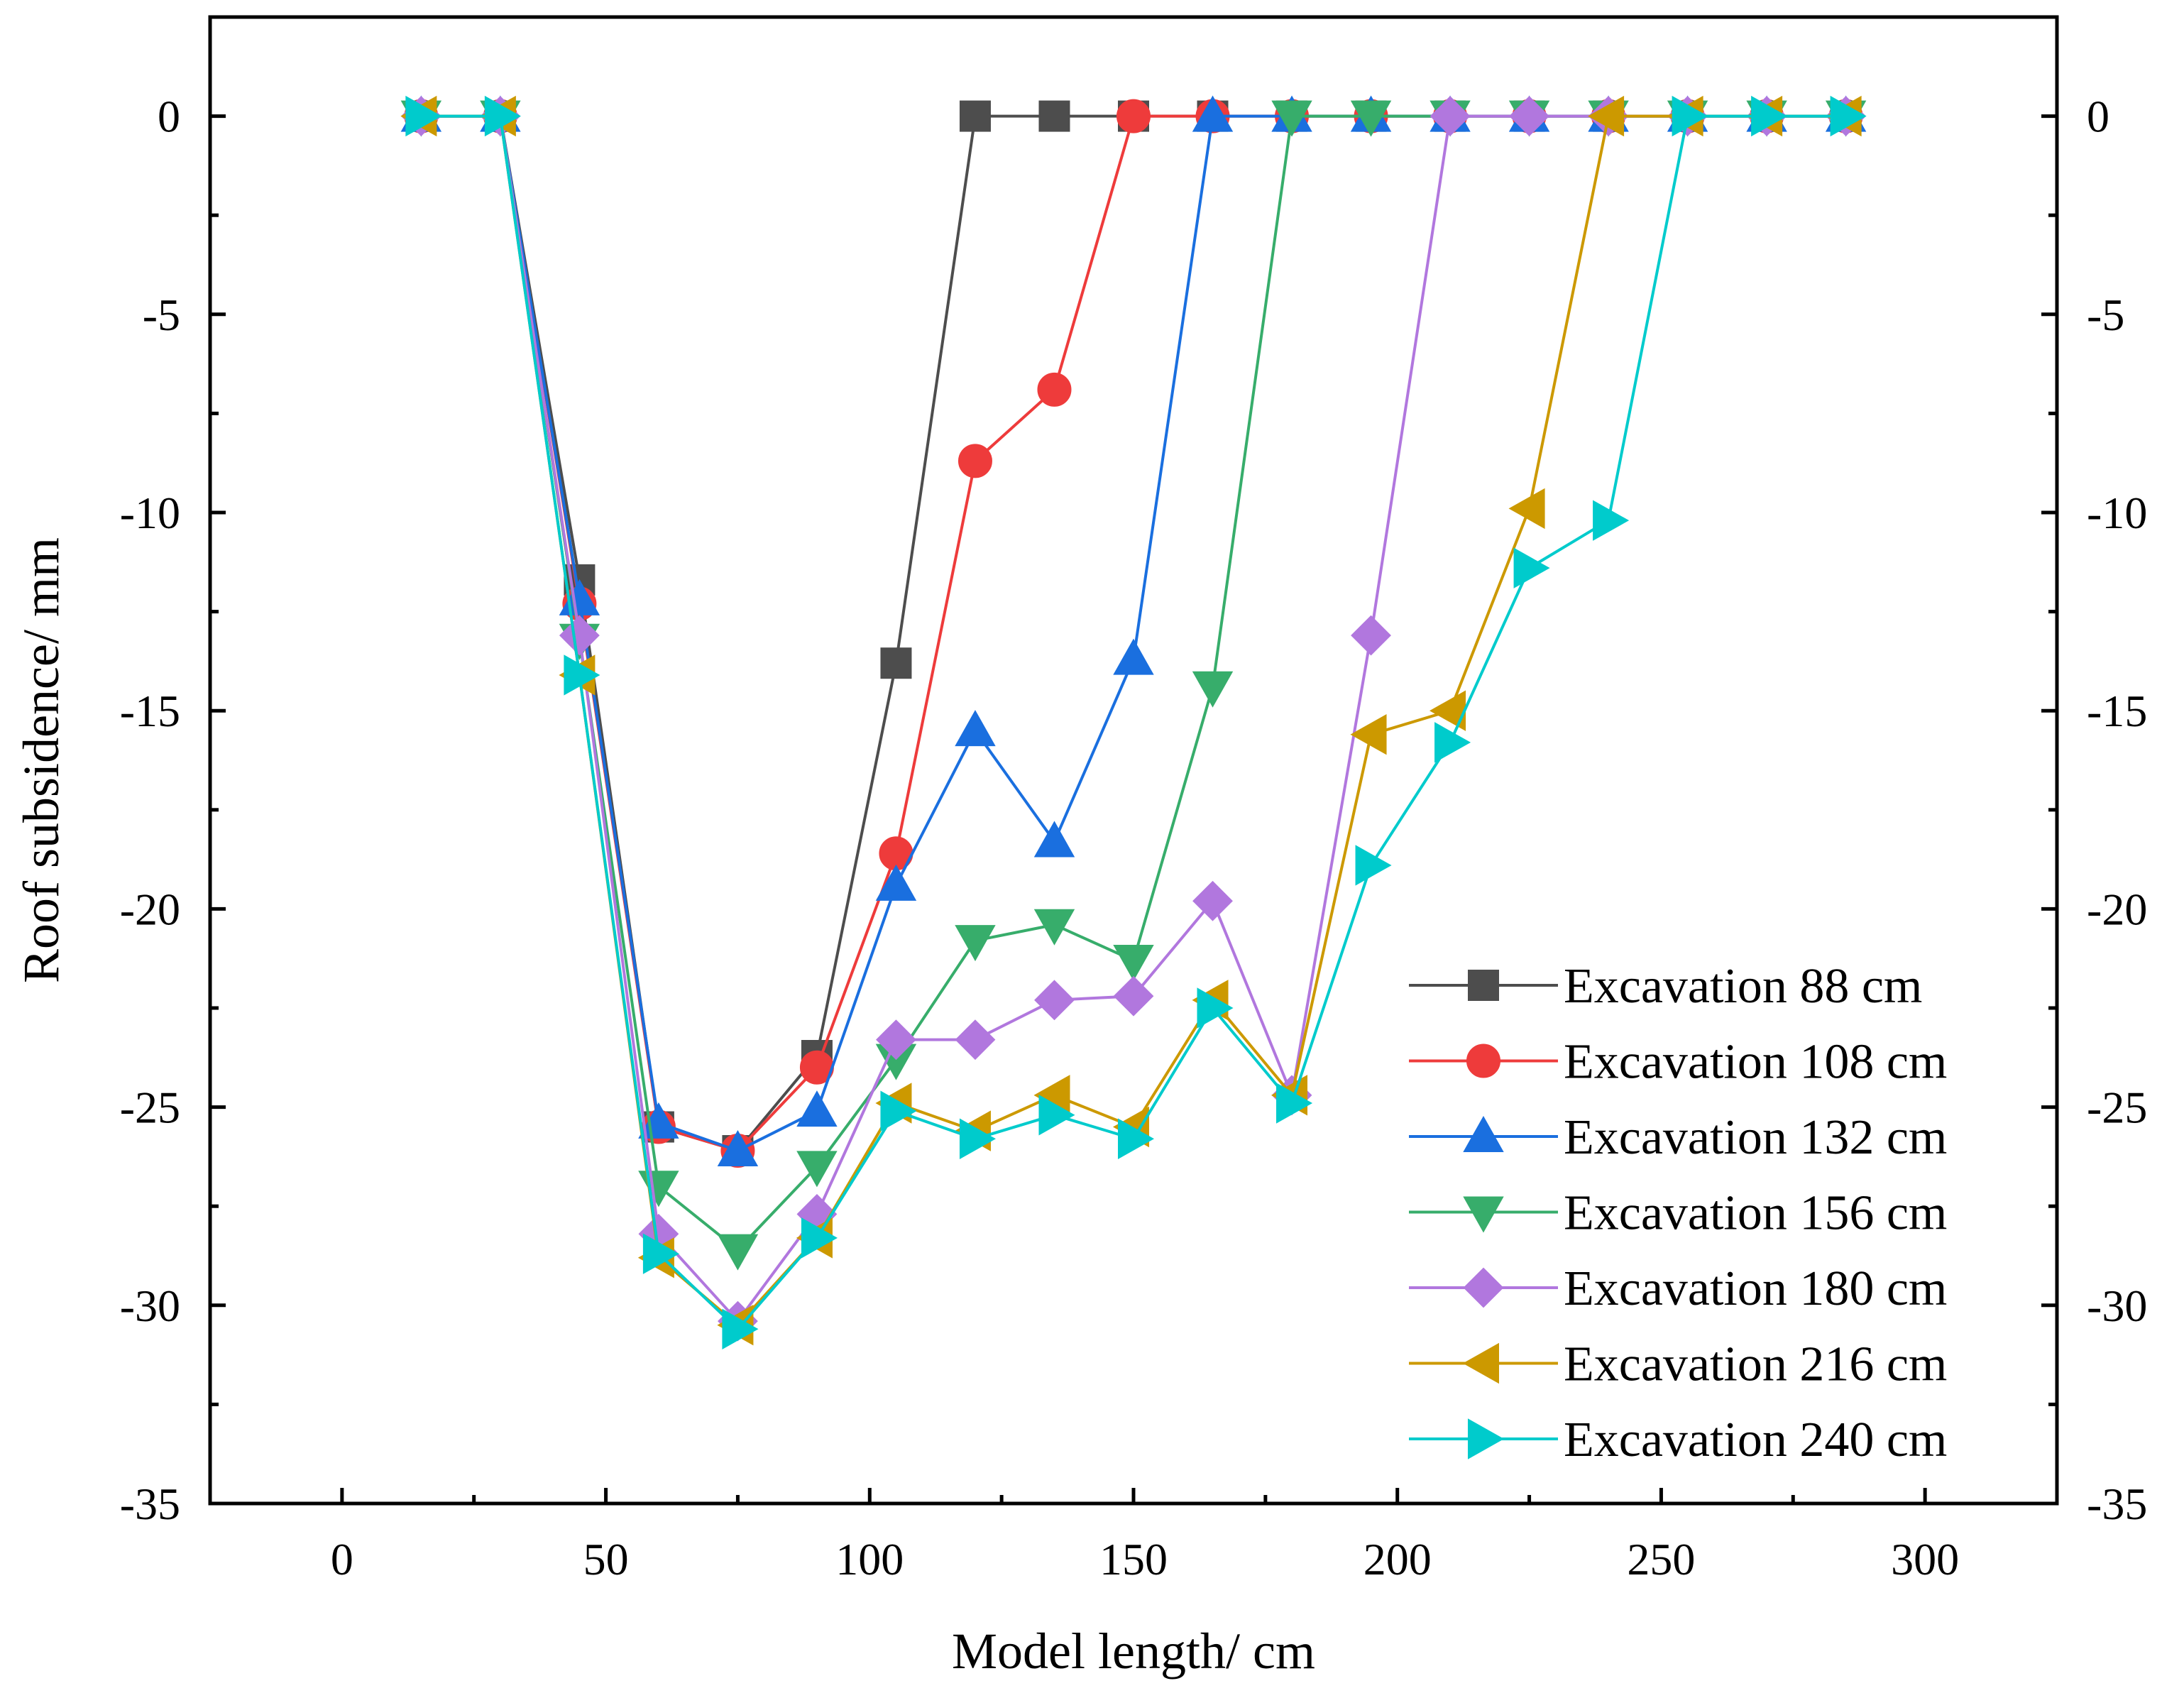  I want to click on y-left-tick-label: -35, so click(150, 1504).